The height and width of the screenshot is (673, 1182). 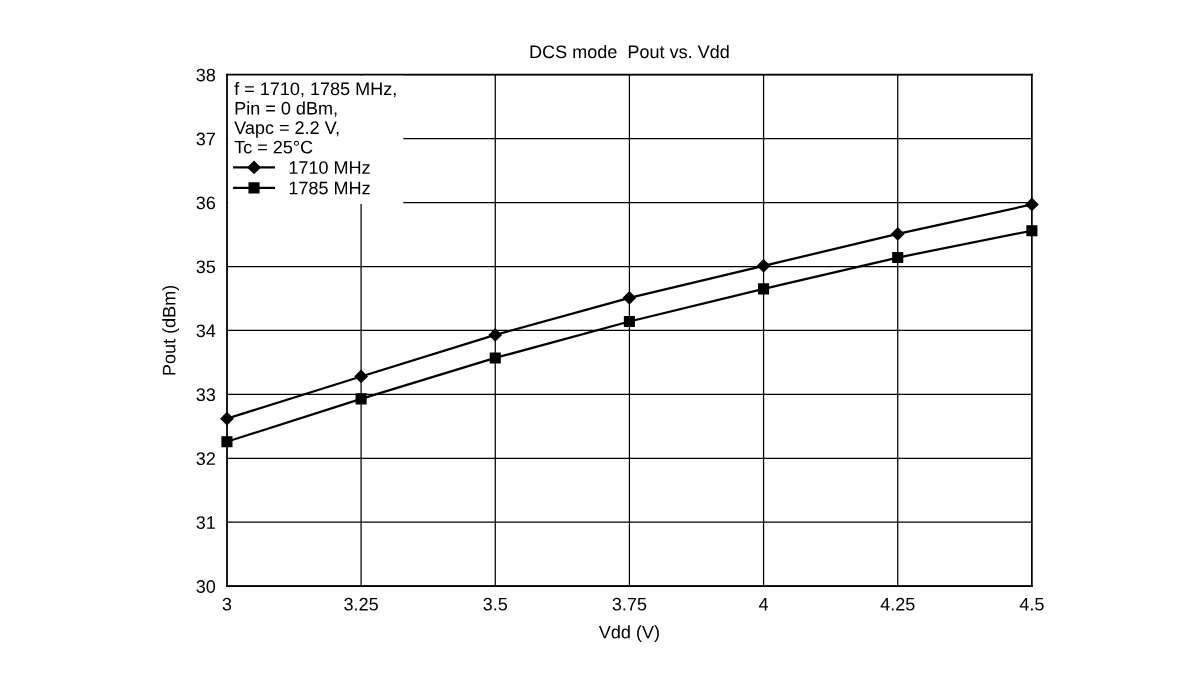 I want to click on x-tick-label: 4, so click(x=763, y=604).